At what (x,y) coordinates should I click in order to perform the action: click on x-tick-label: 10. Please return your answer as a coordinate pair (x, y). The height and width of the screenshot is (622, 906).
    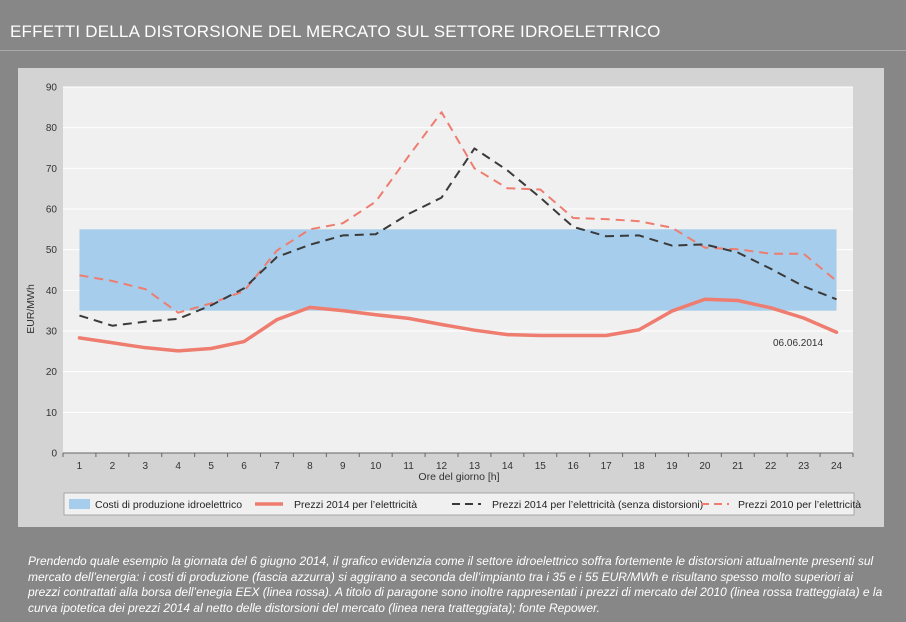
    Looking at the image, I should click on (376, 466).